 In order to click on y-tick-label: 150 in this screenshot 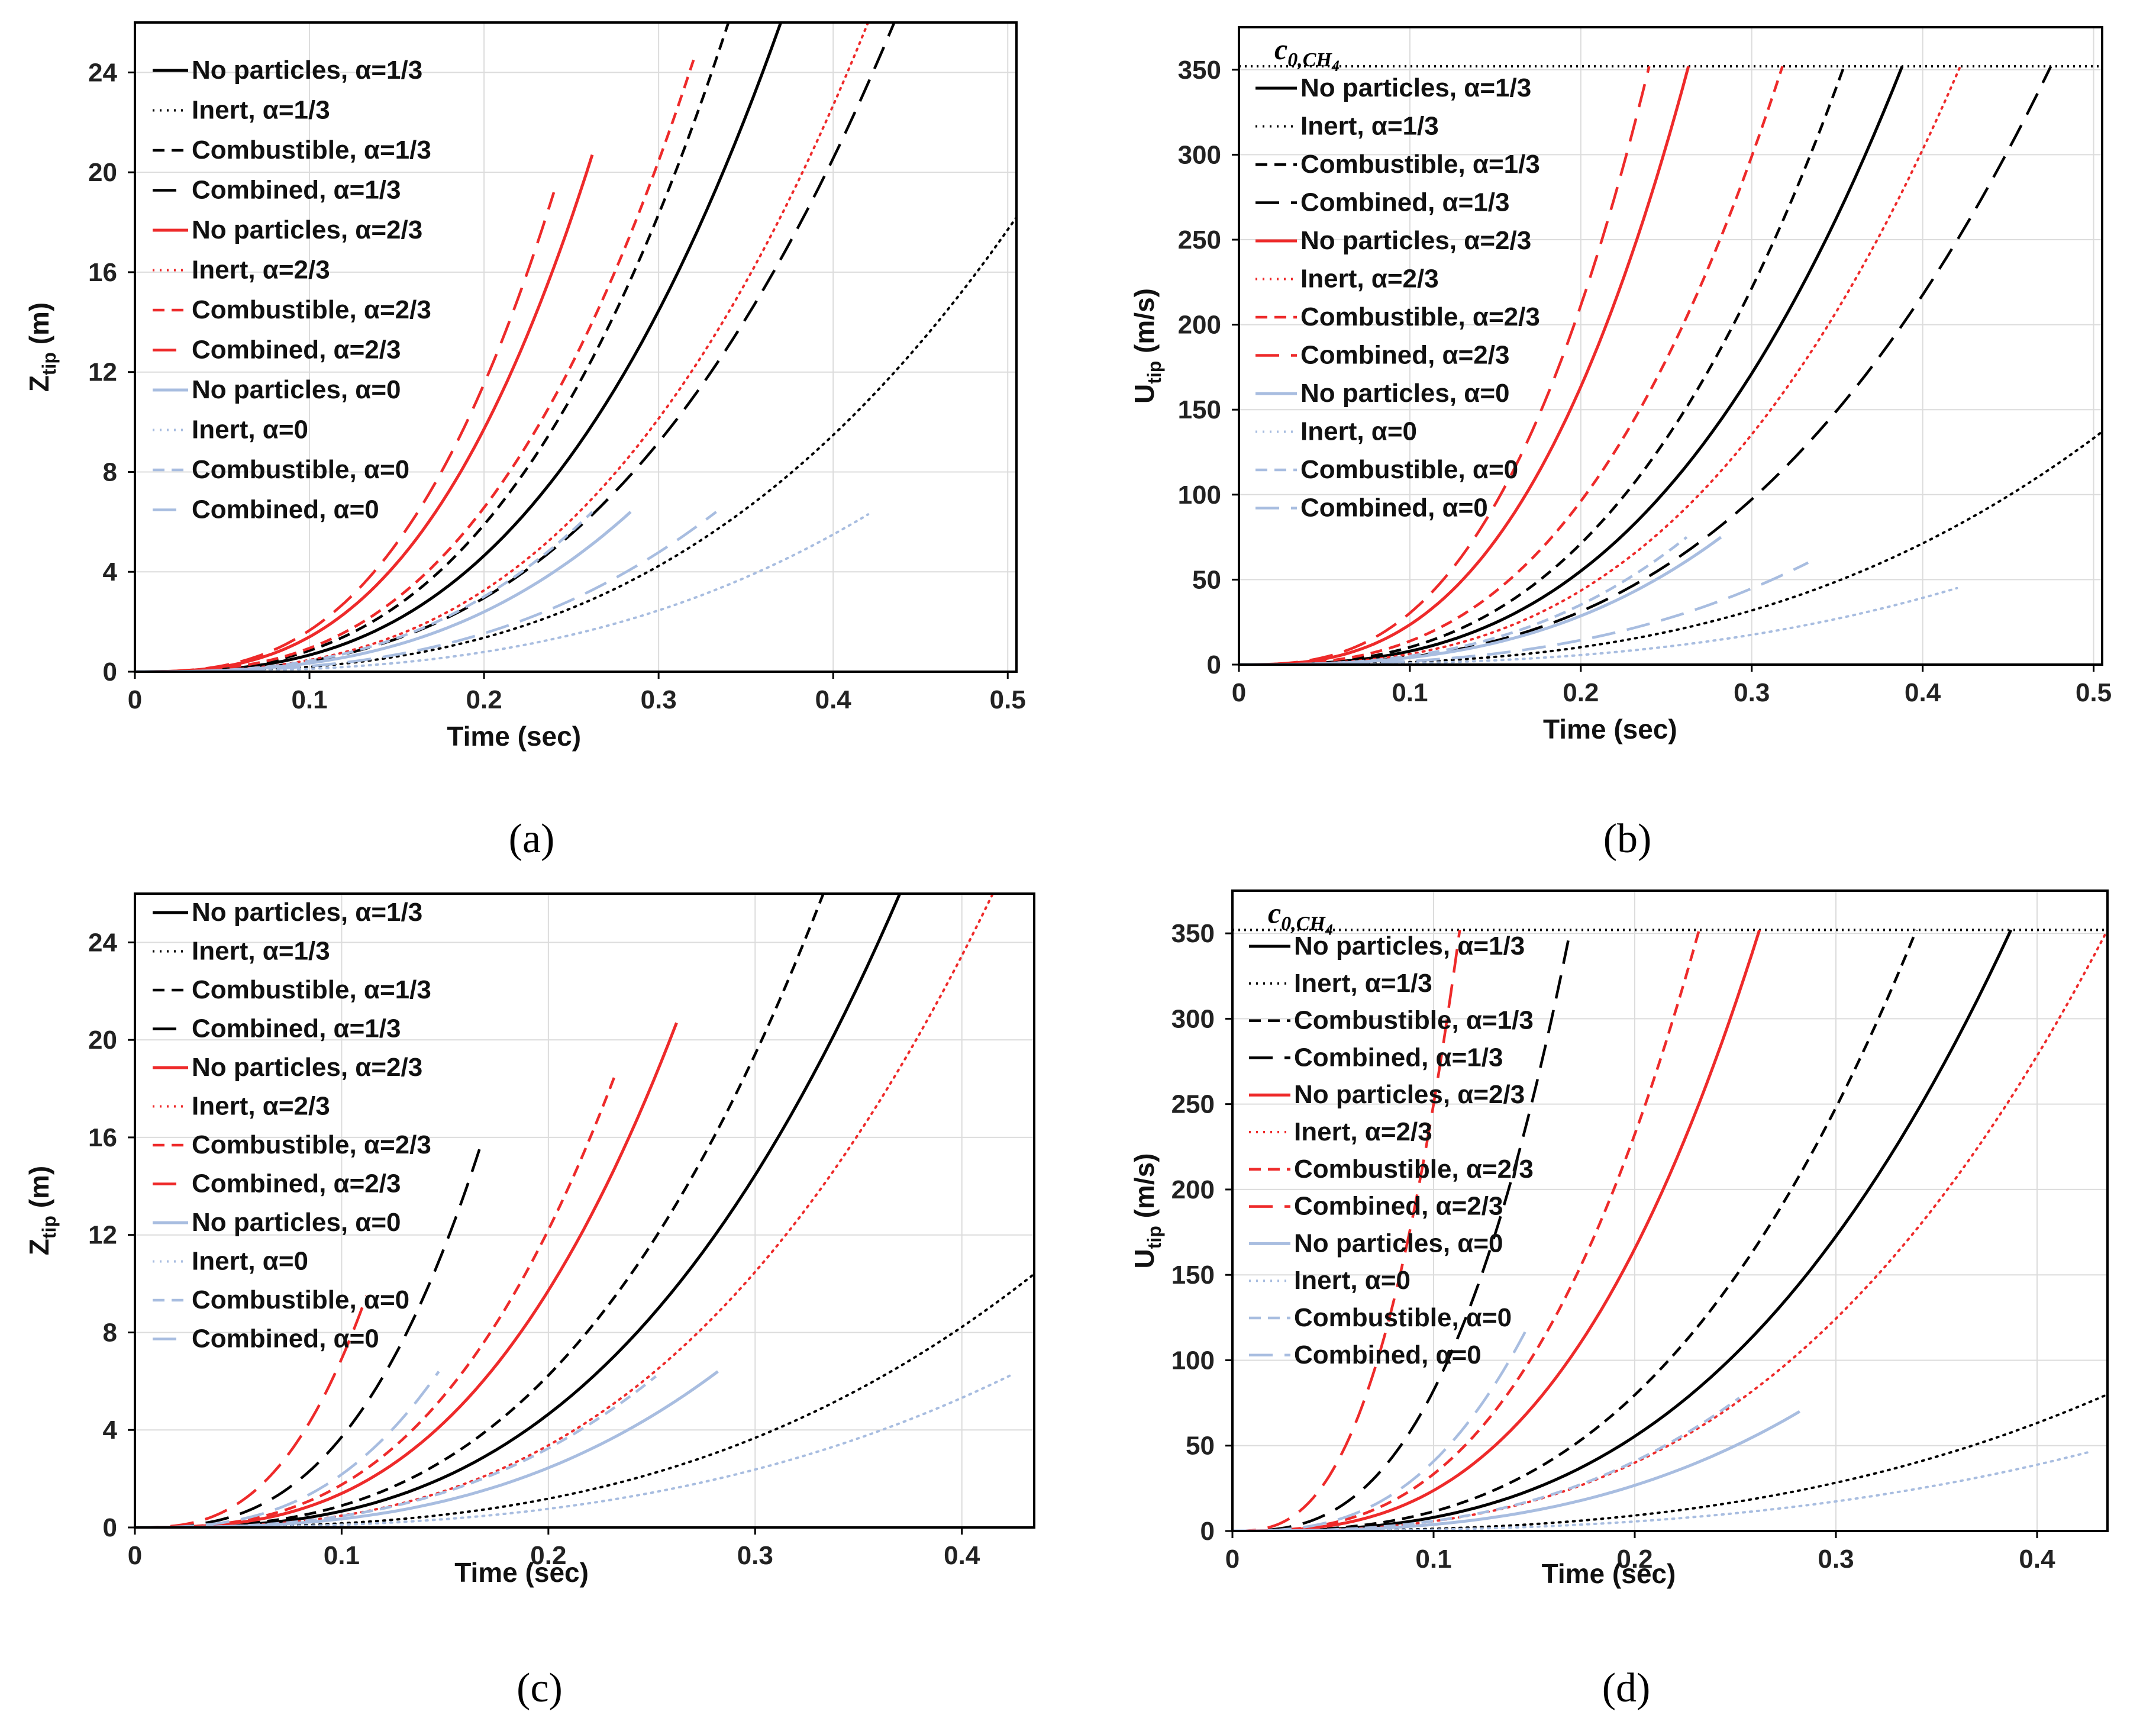, I will do `click(1199, 409)`.